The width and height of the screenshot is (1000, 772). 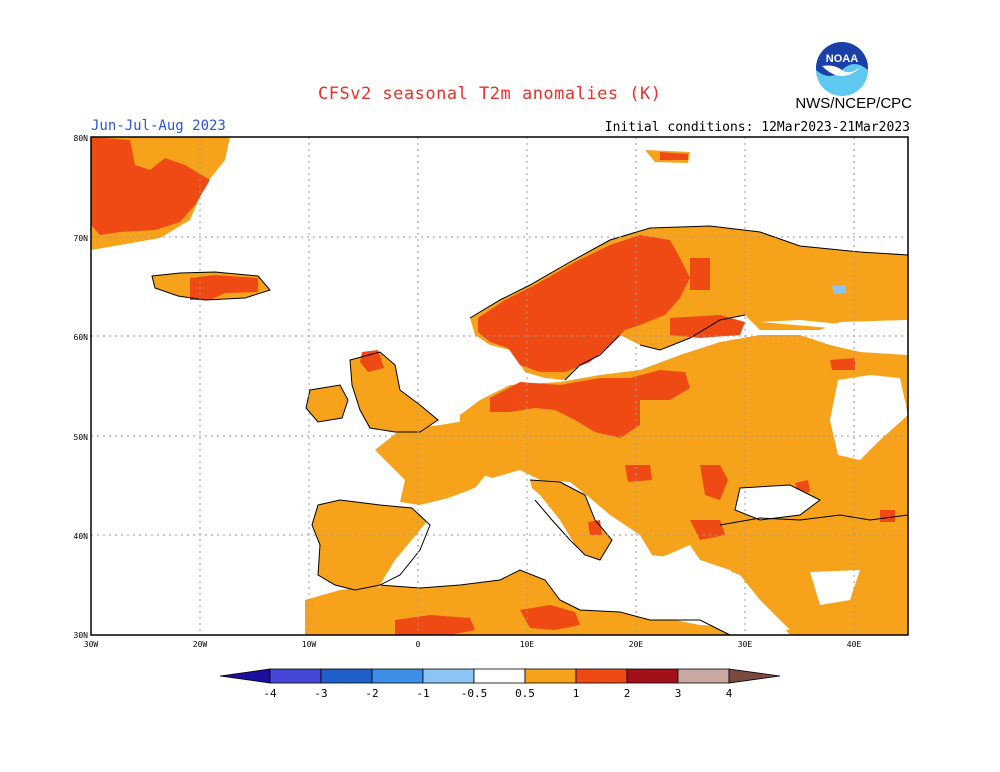 I want to click on agency-label: NWS/NCEP/CPC, so click(x=853, y=103).